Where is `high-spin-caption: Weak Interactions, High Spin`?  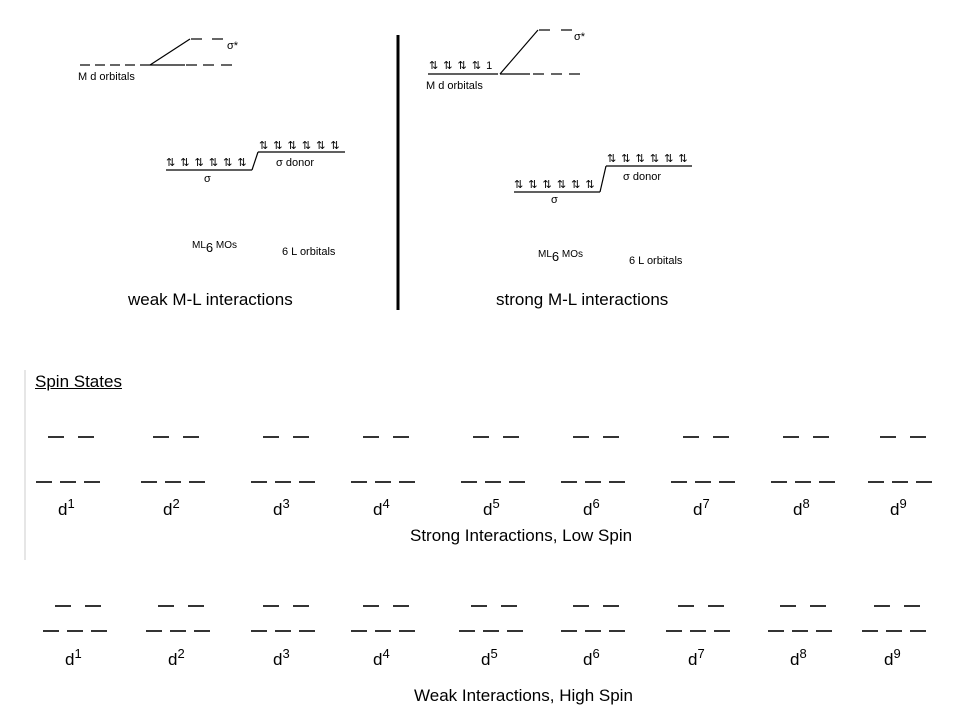 high-spin-caption: Weak Interactions, High Spin is located at coordinates (523, 695).